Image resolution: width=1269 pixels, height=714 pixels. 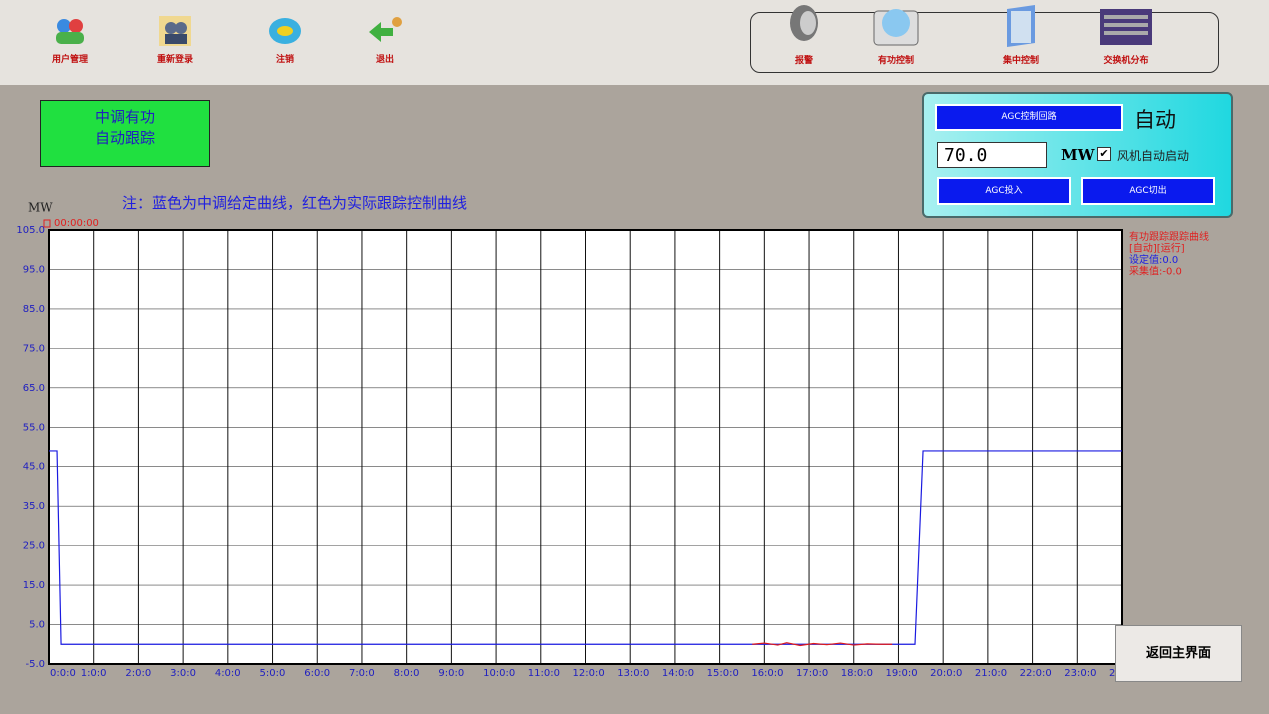 I want to click on series-line, so click(x=822, y=644).